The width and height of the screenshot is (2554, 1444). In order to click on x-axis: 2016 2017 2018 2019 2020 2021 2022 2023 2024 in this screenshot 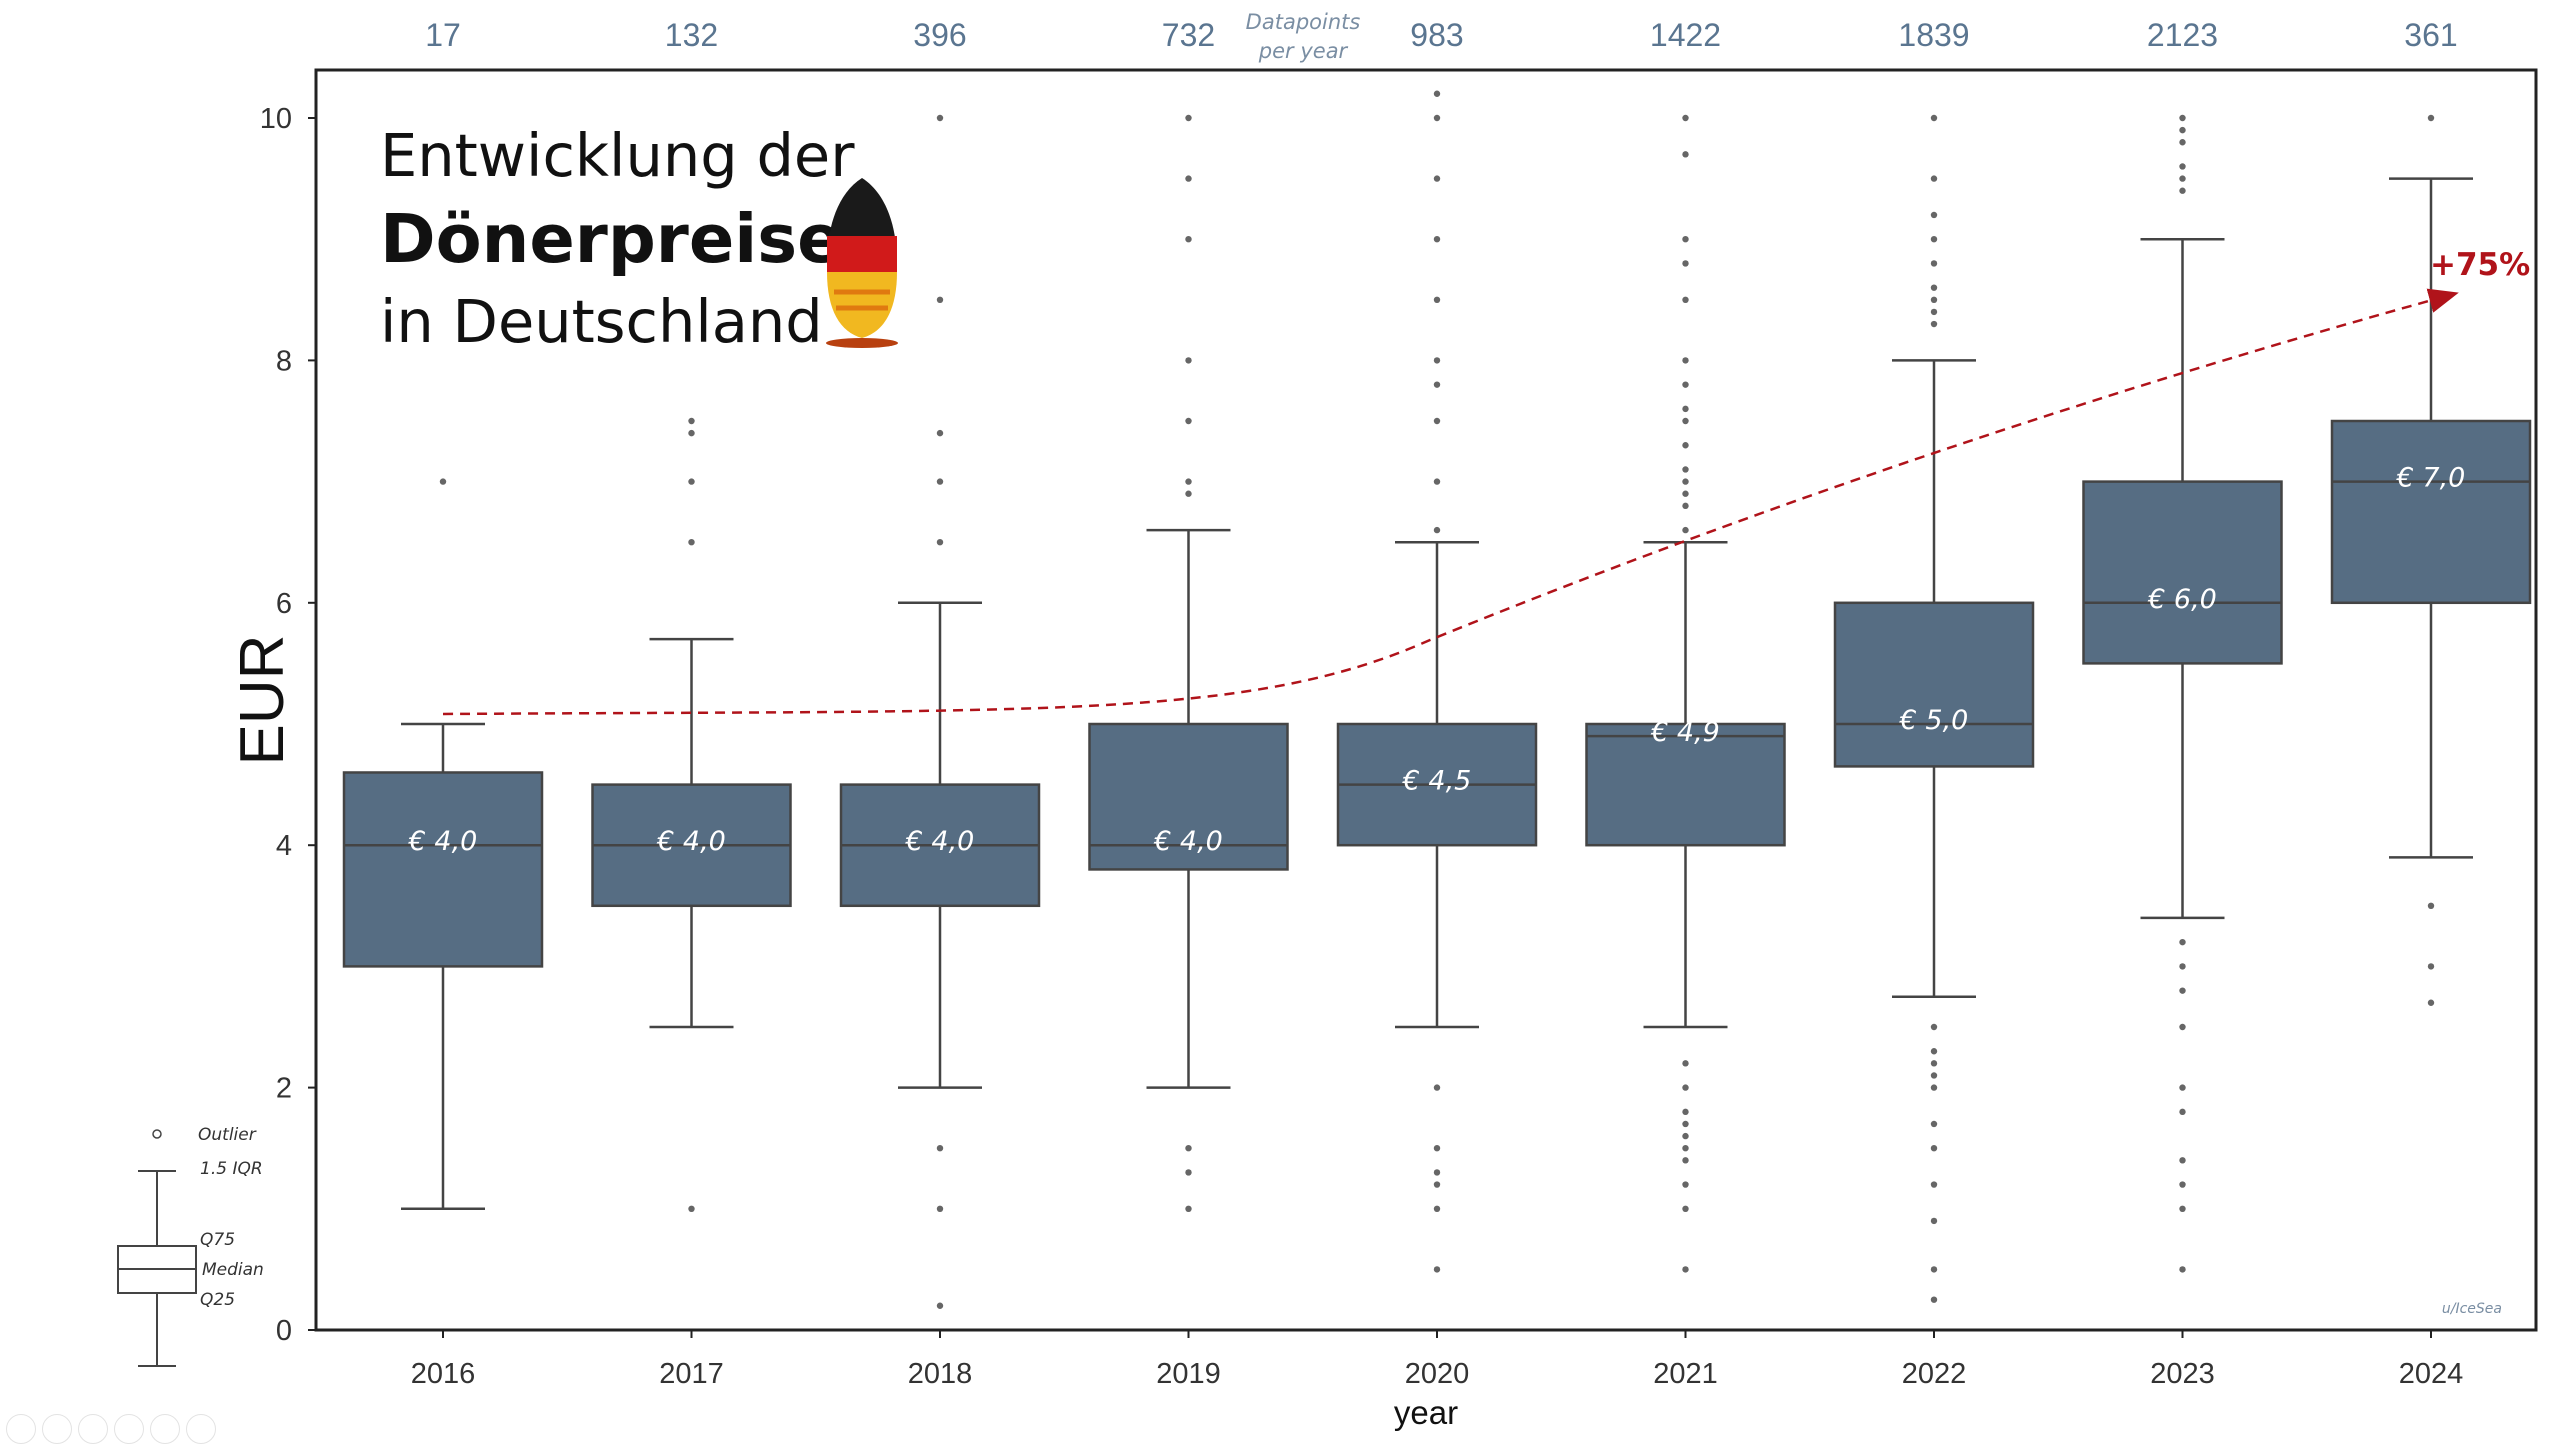, I will do `click(1437, 1360)`.